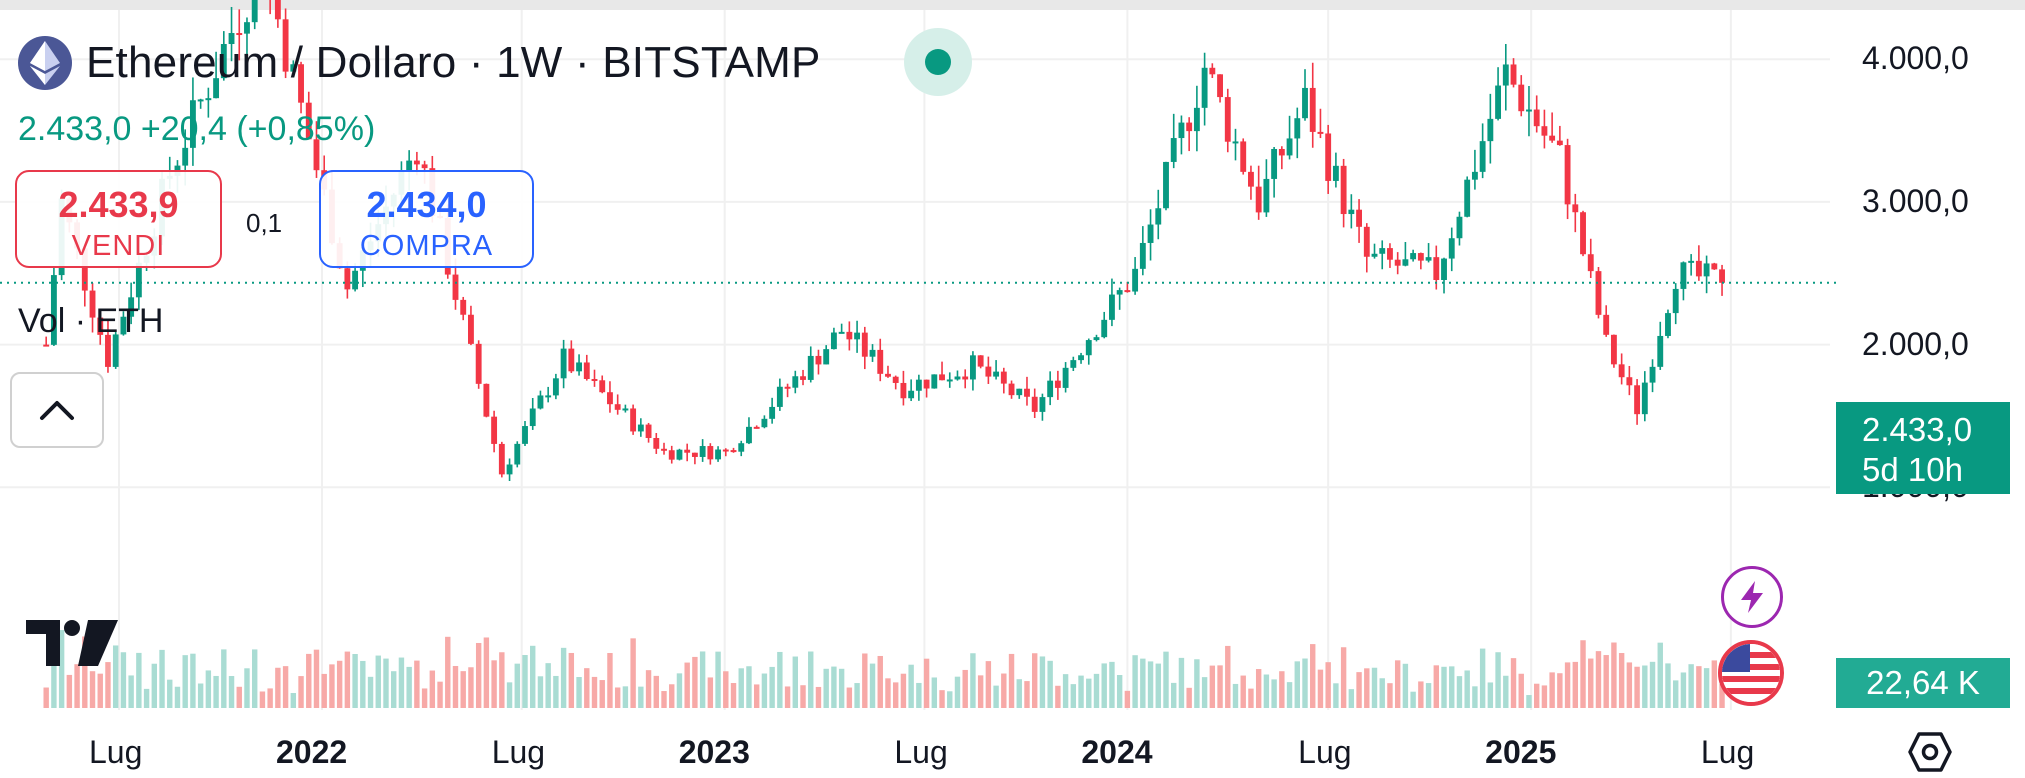 The height and width of the screenshot is (778, 2025). I want to click on buy-button: 2.434,0 COMPRA, so click(426, 219).